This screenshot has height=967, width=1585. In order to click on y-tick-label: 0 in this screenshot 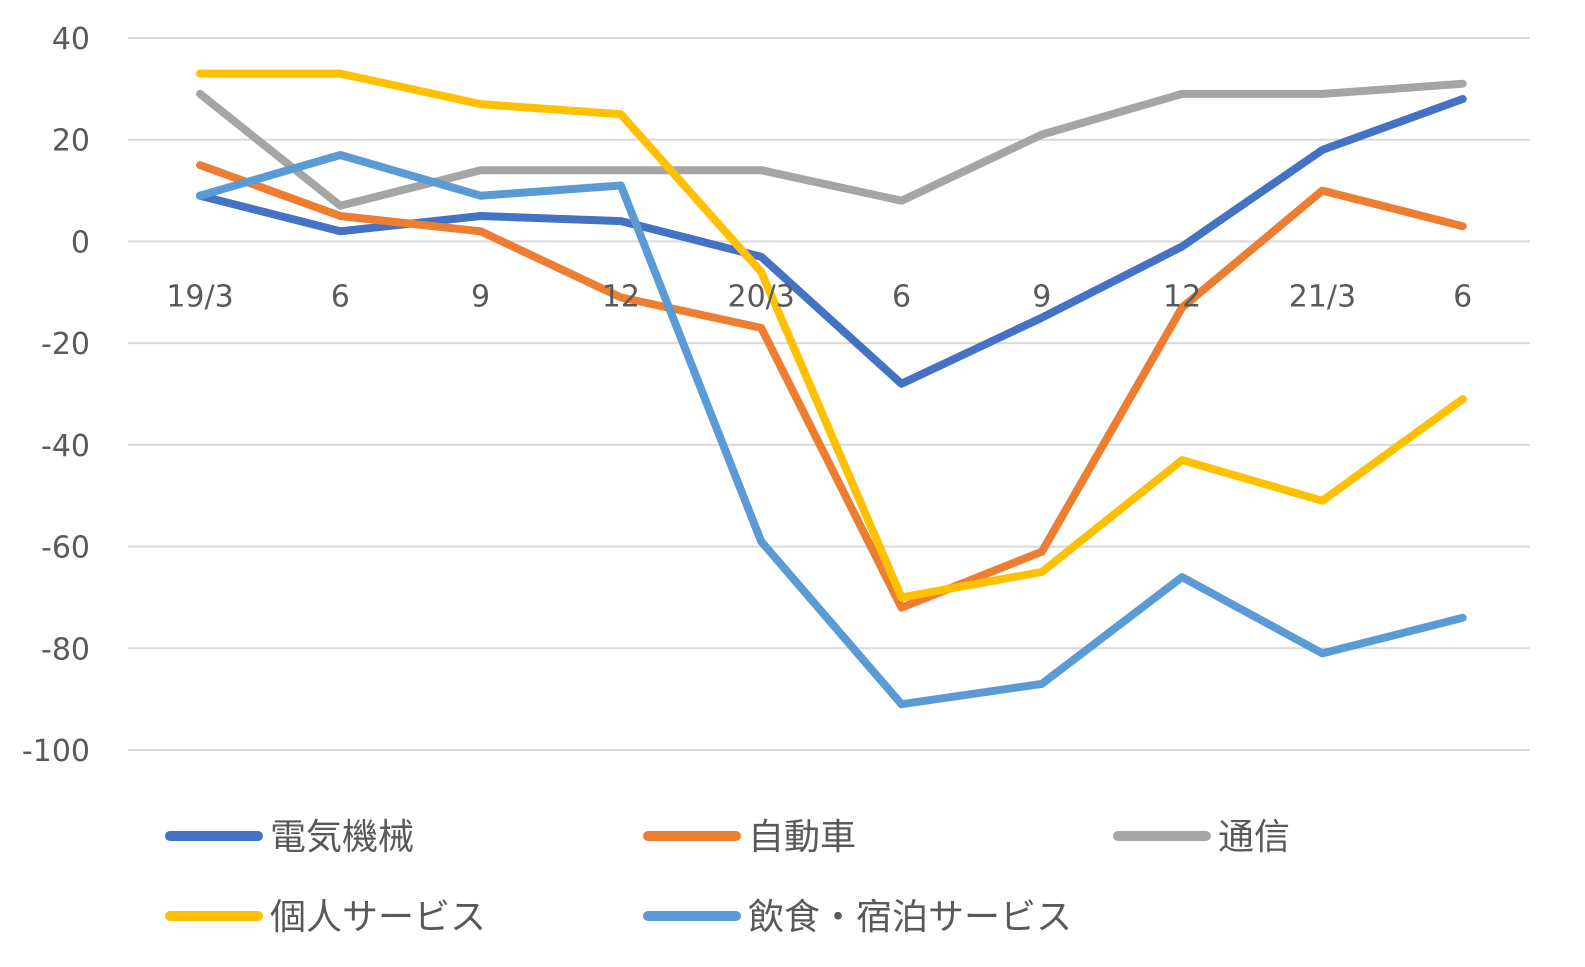, I will do `click(80, 242)`.